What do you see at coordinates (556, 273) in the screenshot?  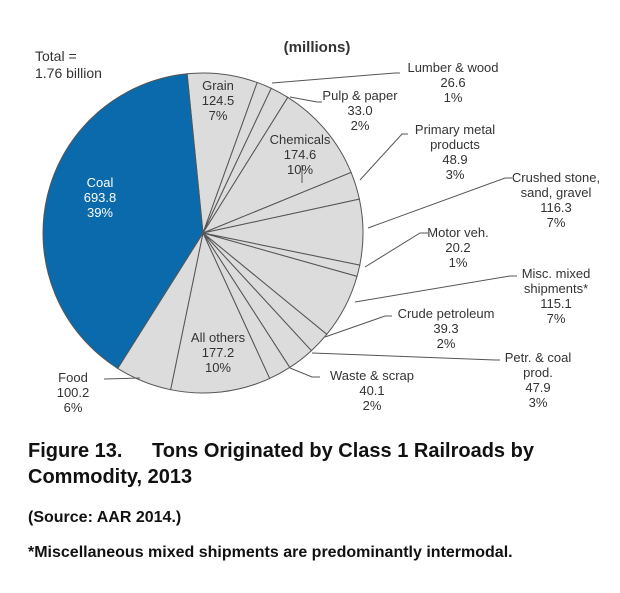 I see `slice-name: Misc. mixed` at bounding box center [556, 273].